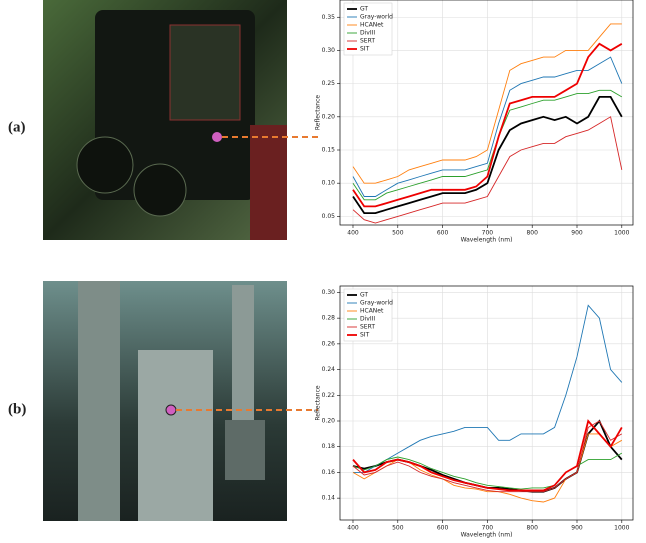 This screenshot has height=543, width=646. What do you see at coordinates (17, 127) in the screenshot?
I see `panel-label: (a)` at bounding box center [17, 127].